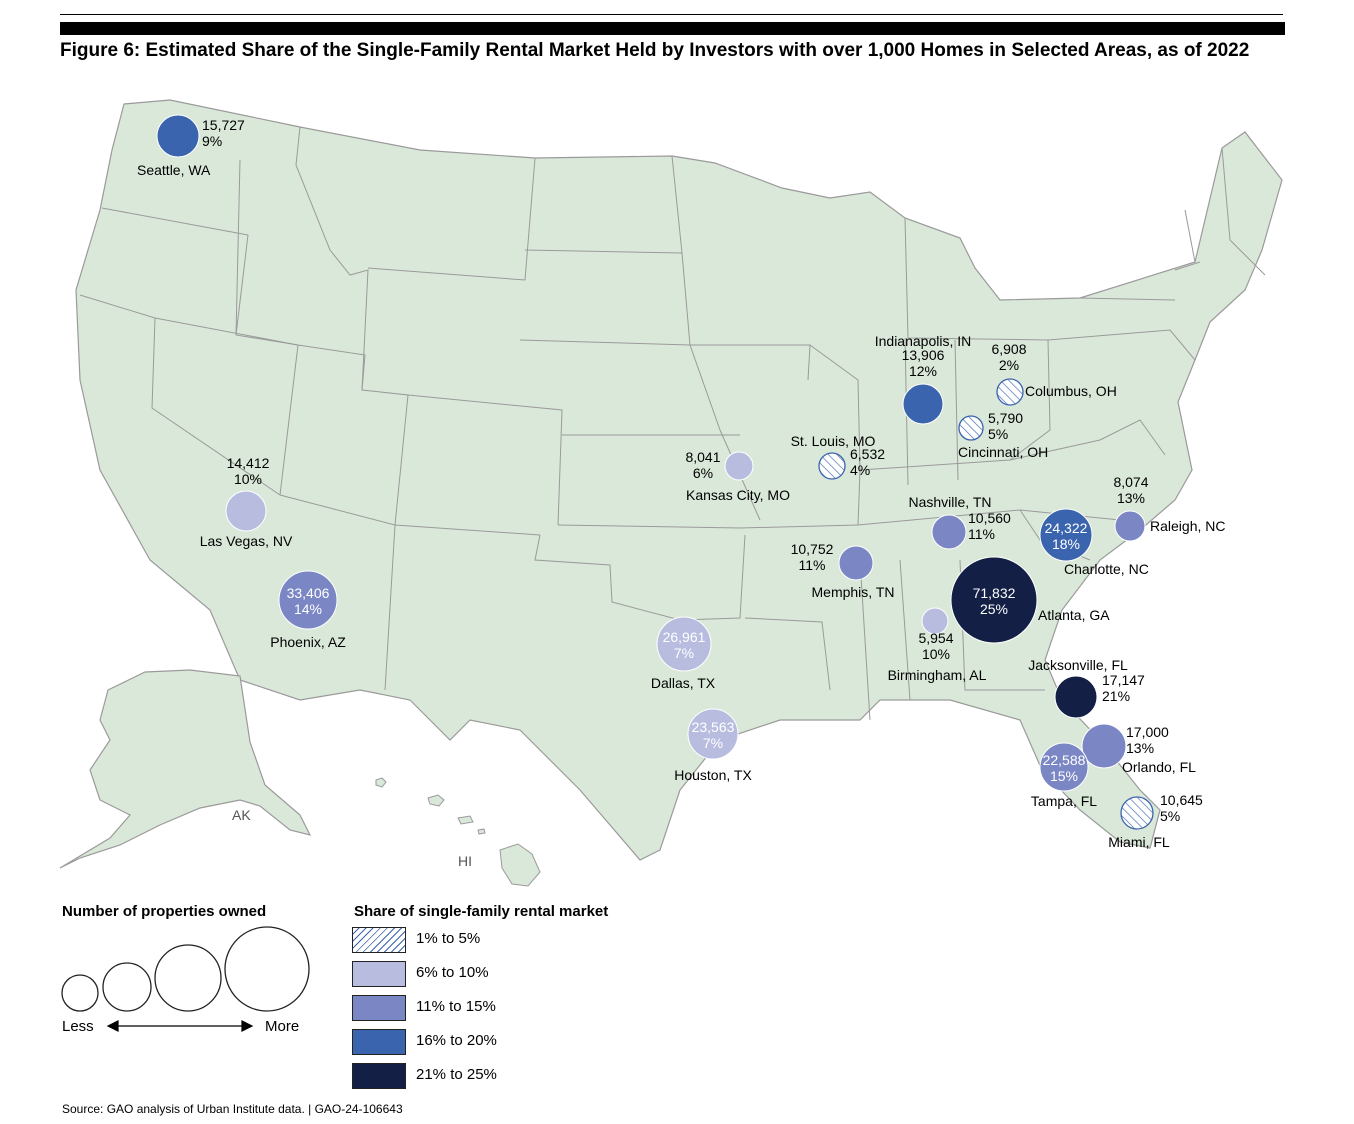  Describe the element at coordinates (1066, 528) in the screenshot. I see `metro-homes-charlotte-nc: 24,322` at that location.